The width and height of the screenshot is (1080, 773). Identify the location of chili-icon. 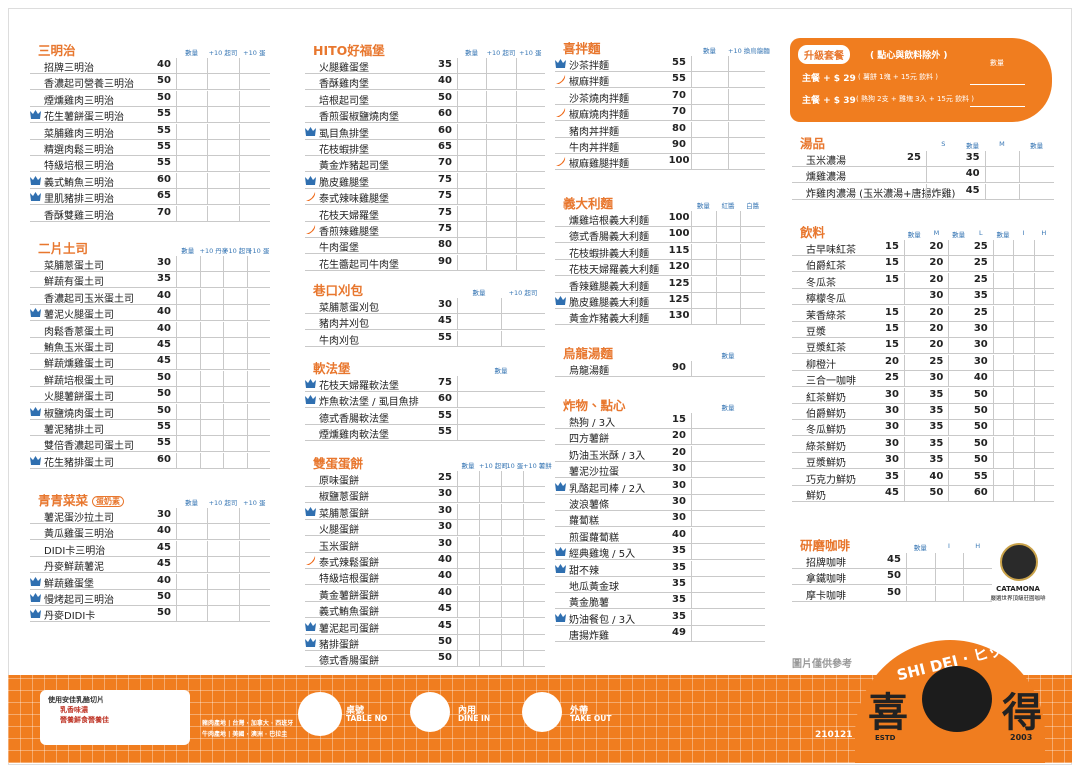
(561, 162).